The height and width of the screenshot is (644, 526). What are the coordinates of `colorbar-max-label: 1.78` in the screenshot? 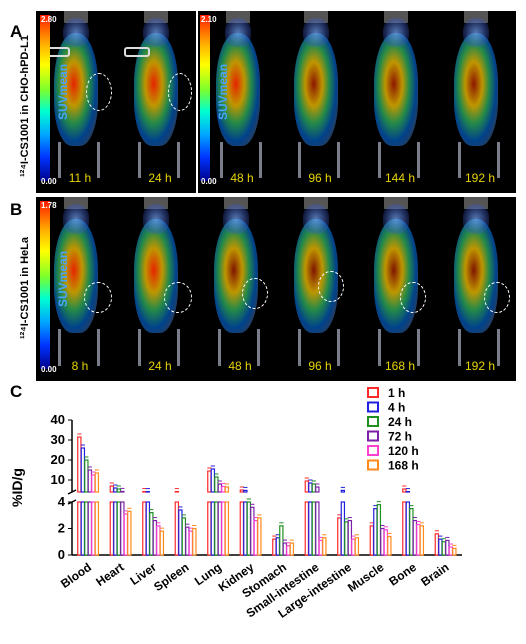 It's located at (49, 205).